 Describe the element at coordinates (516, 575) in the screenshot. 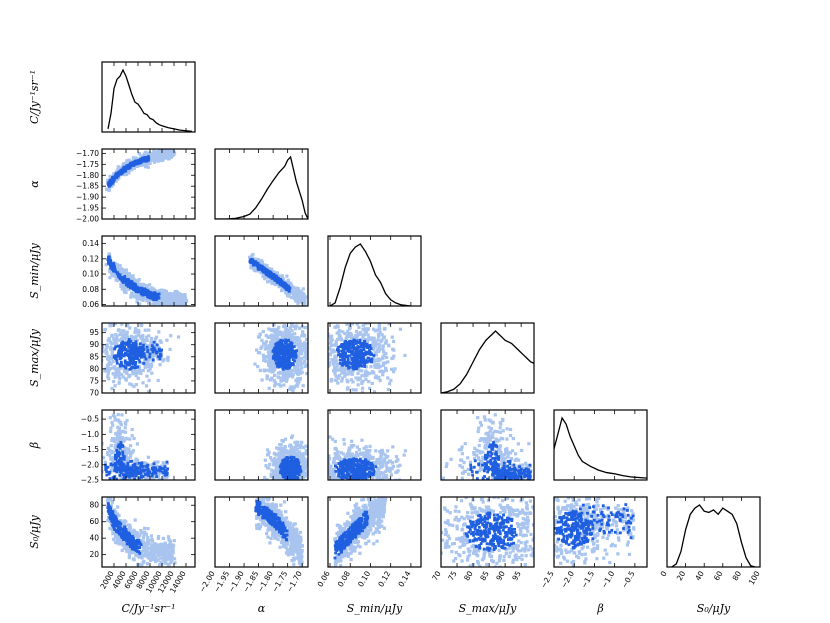

I see `xtick-label: 95` at that location.